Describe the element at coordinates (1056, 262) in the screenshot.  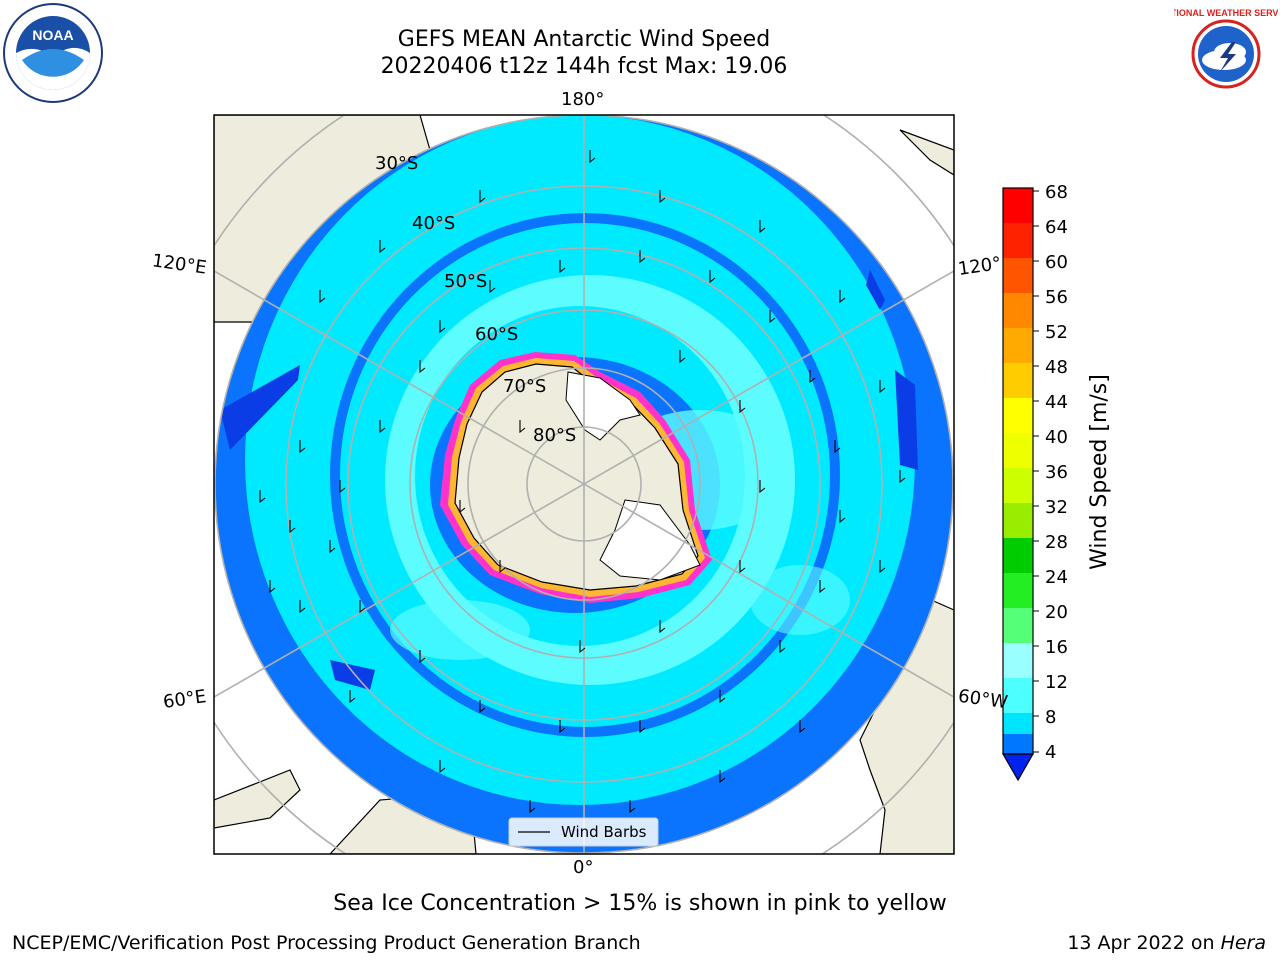
I see `colorbar-tick: 60` at that location.